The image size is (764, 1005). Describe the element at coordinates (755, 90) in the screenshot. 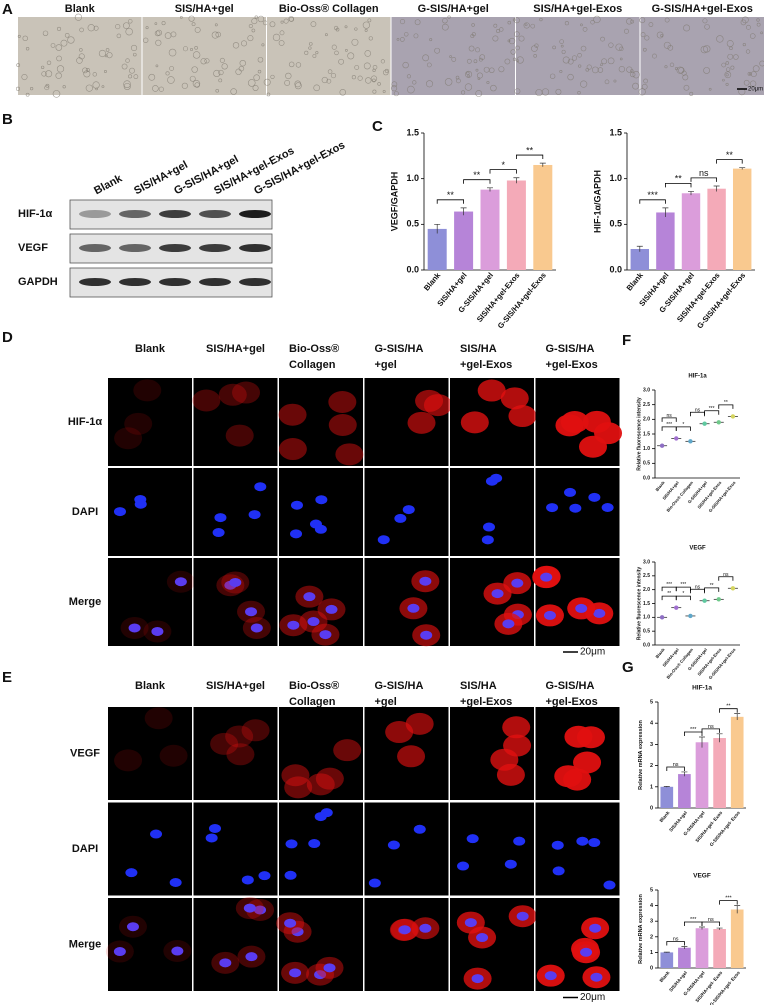

I see `scale-label: 20μm` at that location.